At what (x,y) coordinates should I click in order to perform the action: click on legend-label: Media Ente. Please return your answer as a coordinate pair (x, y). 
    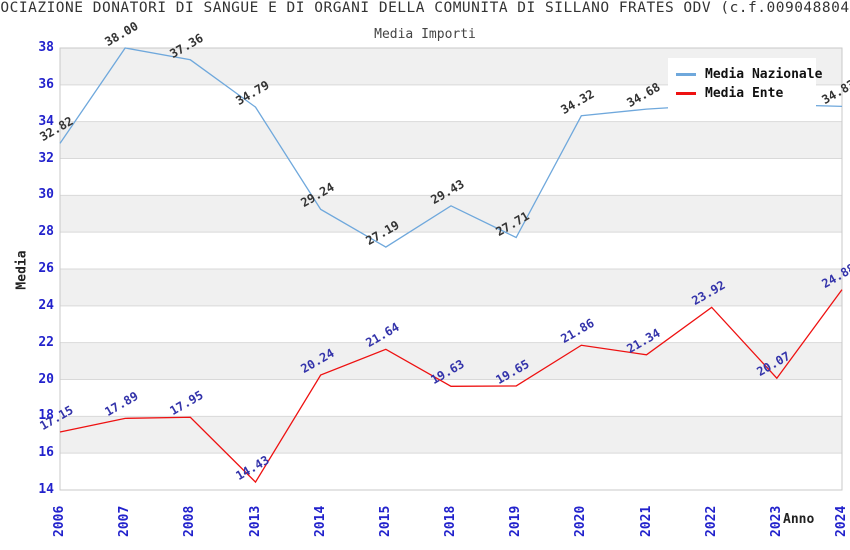
    Looking at the image, I should click on (744, 93).